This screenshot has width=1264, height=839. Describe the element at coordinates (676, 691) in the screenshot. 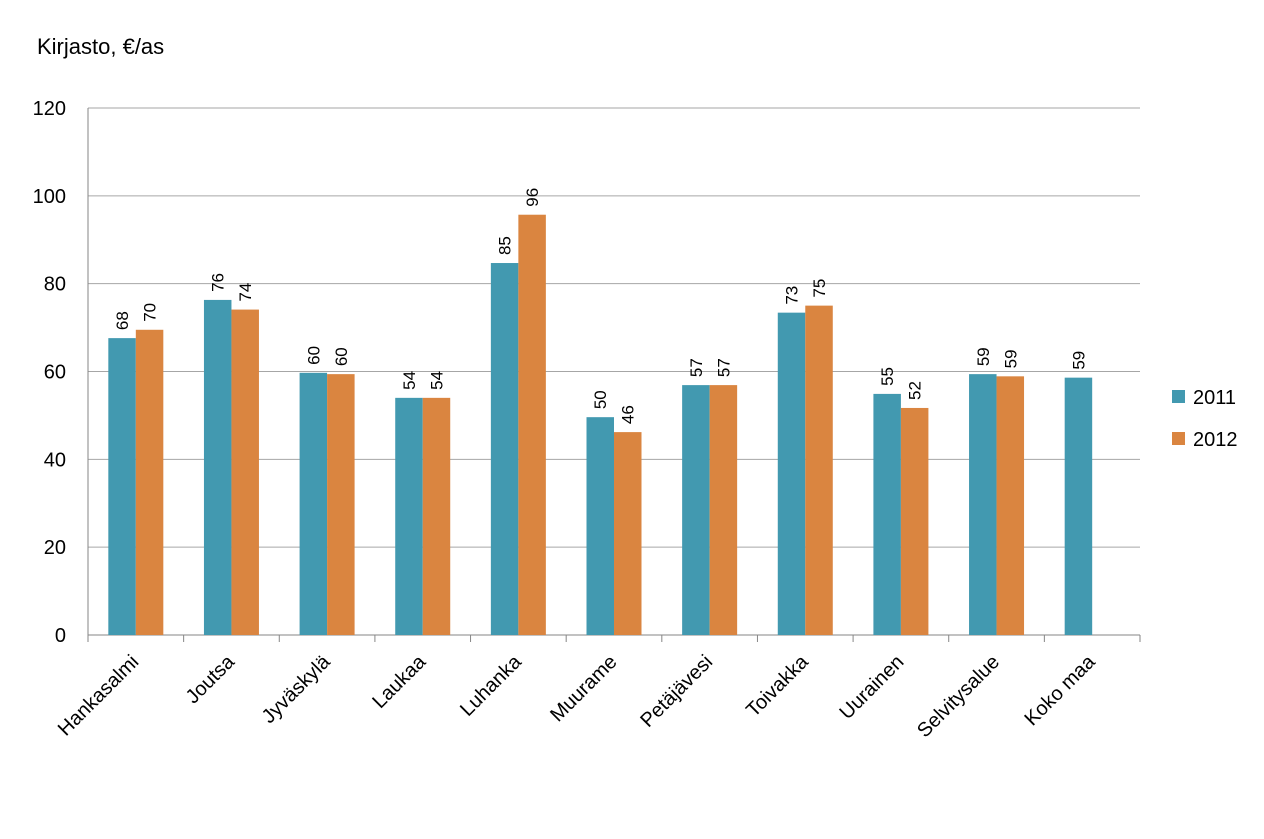

I see `category-label: Petäjävesi` at that location.